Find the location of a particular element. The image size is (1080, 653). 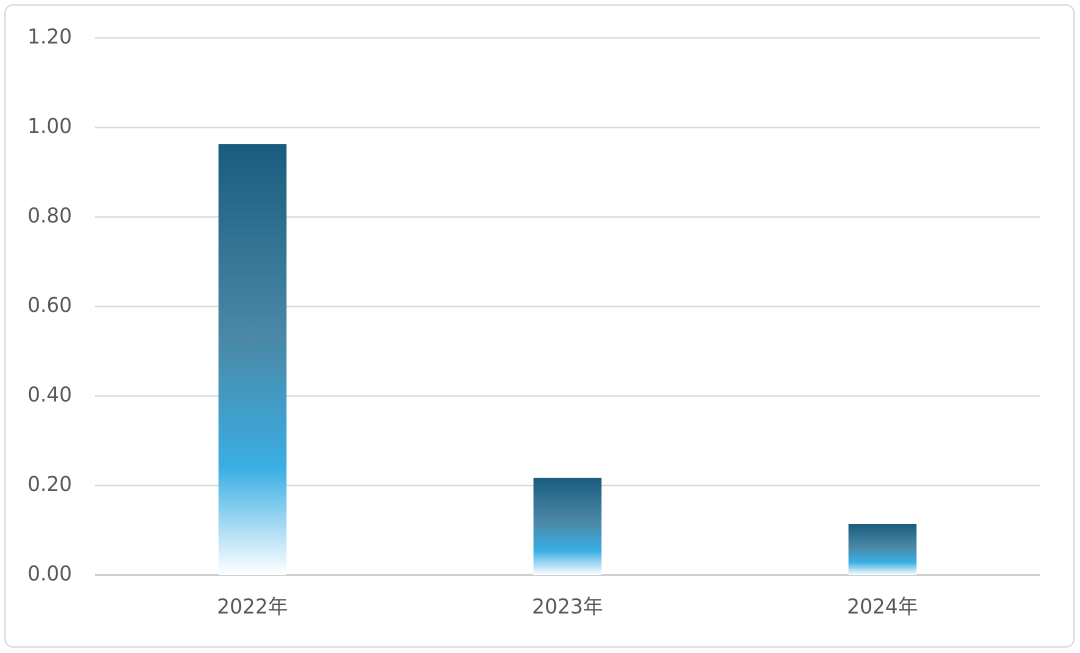

x-tick-label: 2022年 is located at coordinates (252, 607).